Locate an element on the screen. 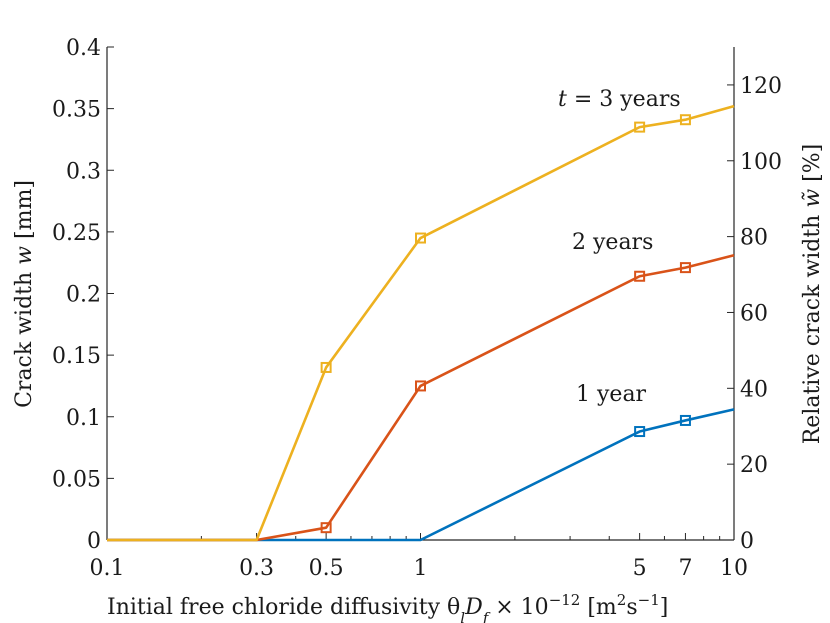 This screenshot has width=830, height=623. series-label-3-years: t = 3 years is located at coordinates (619, 99).